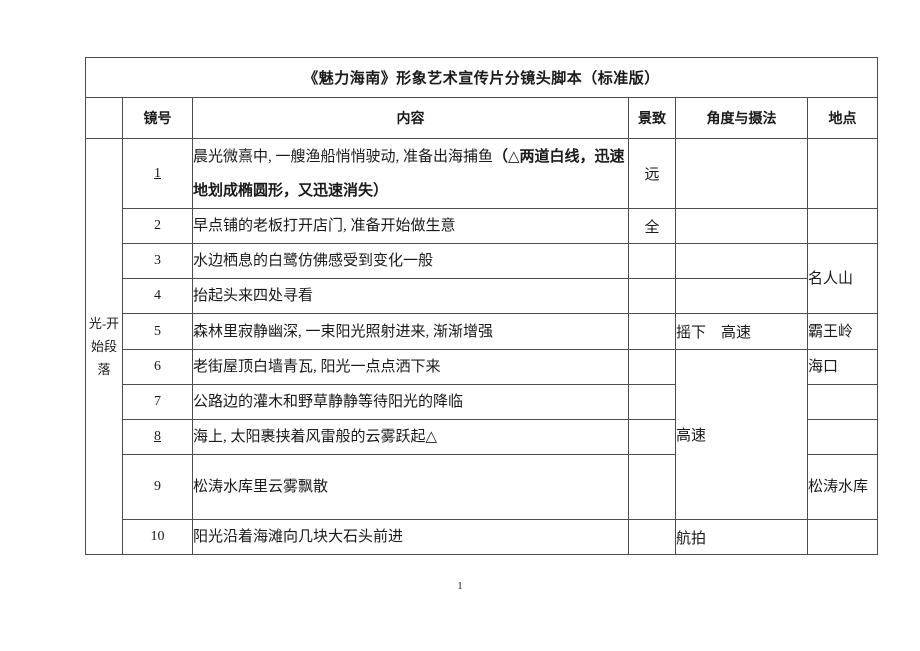 The width and height of the screenshot is (920, 651). I want to click on shot-content: 公路边的灌木和野草静静等待阳光的降临, so click(410, 402).